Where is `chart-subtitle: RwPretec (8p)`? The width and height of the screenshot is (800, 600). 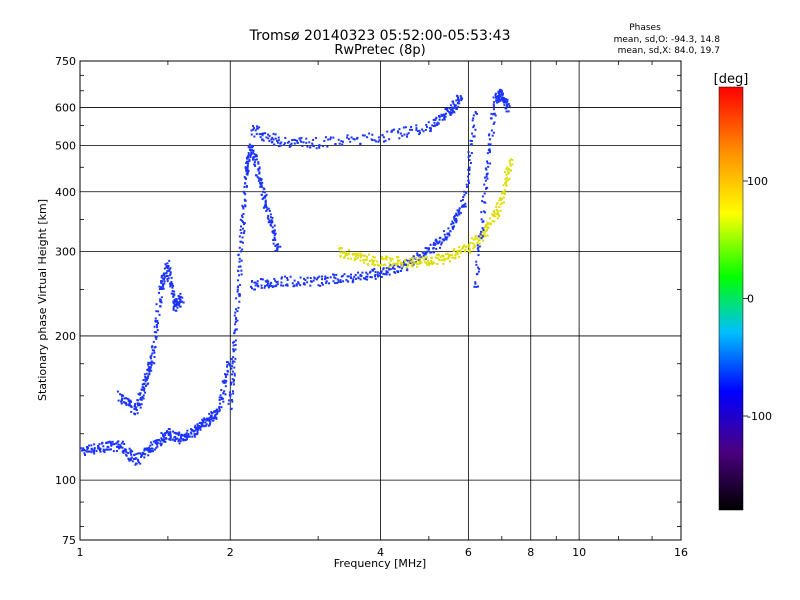 chart-subtitle: RwPretec (8p) is located at coordinates (379, 50).